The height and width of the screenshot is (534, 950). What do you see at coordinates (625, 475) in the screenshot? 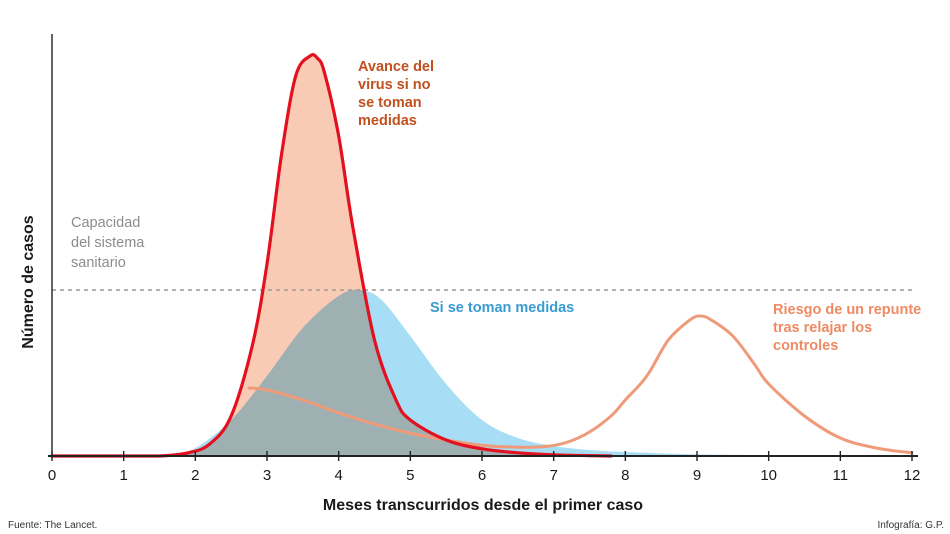
I see `x-tick-label: 8` at bounding box center [625, 475].